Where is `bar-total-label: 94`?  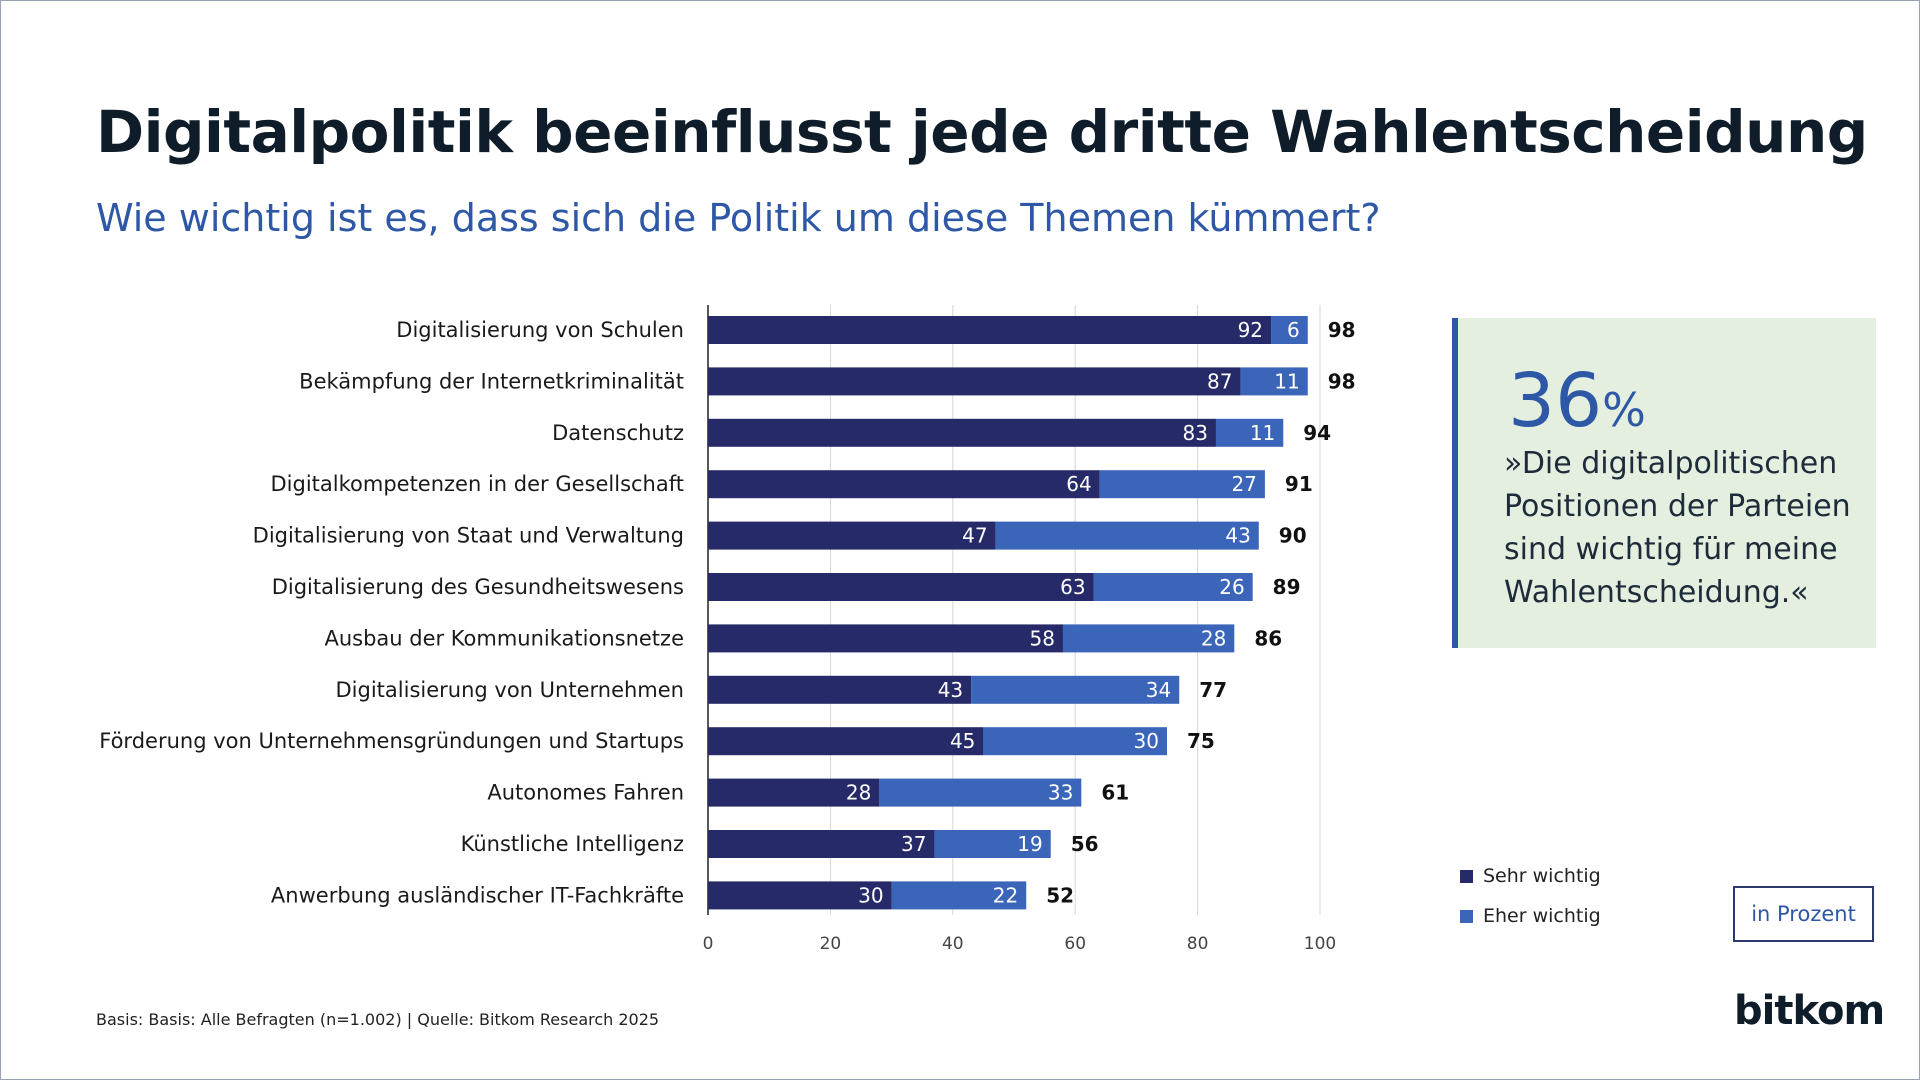
bar-total-label: 94 is located at coordinates (1317, 433).